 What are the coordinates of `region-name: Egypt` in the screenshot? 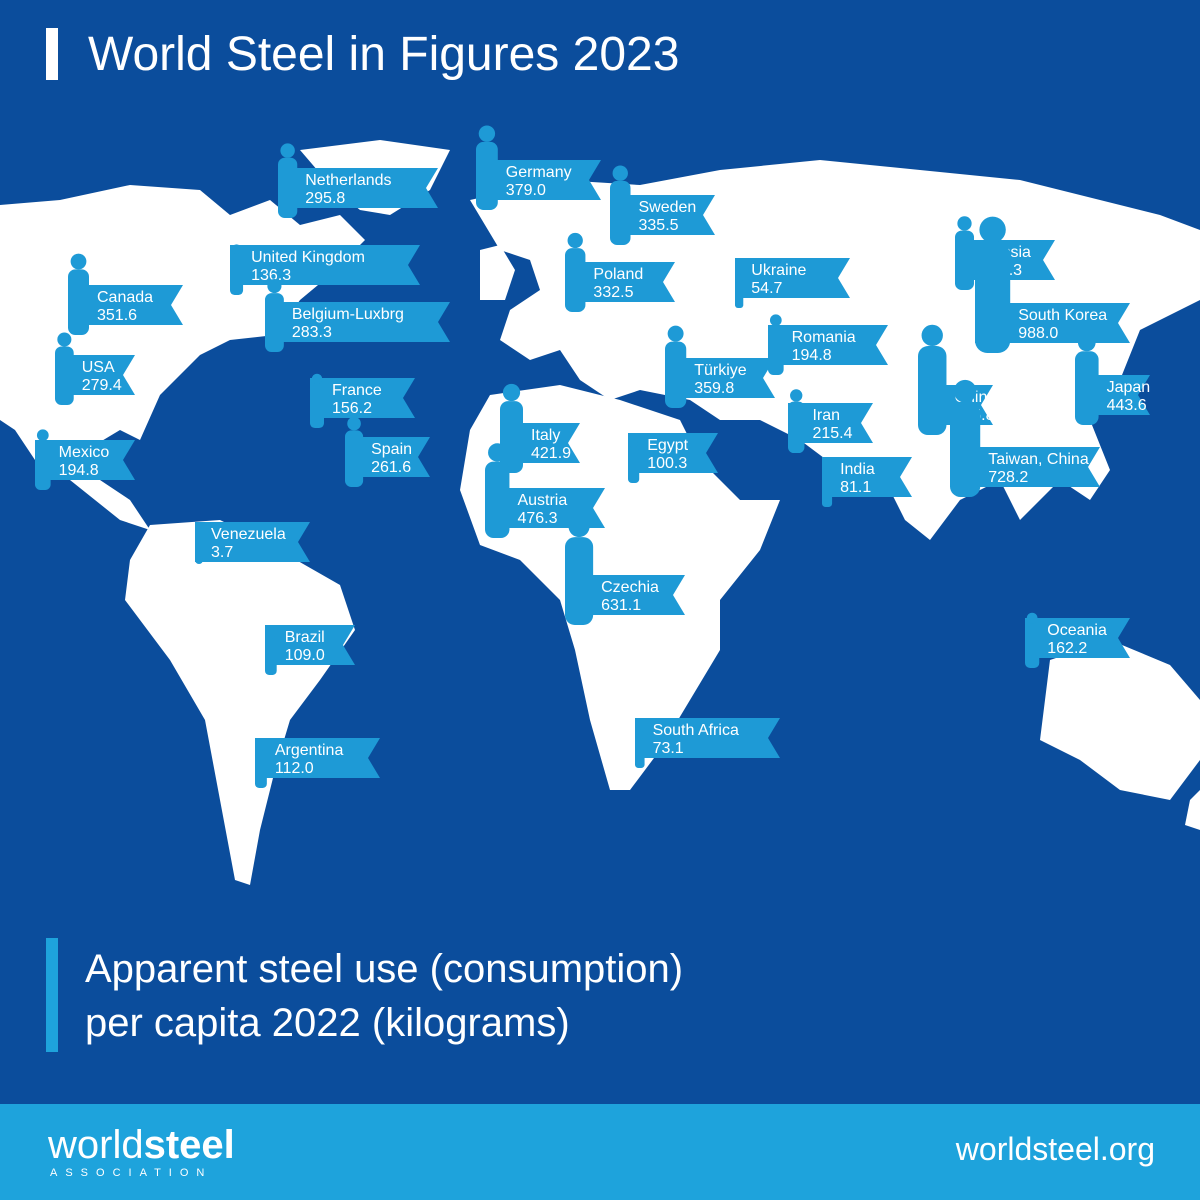 It's located at (667, 445).